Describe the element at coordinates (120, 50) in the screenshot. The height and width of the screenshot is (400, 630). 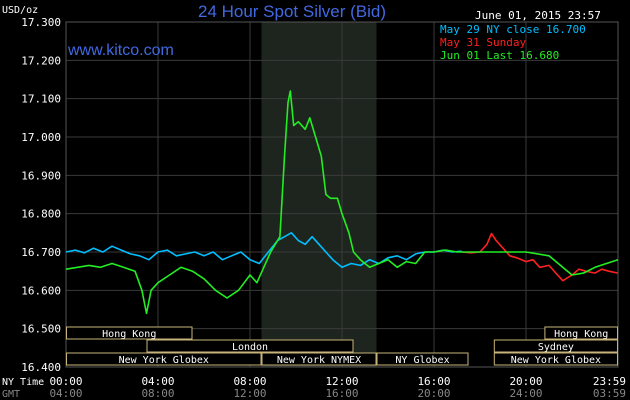
I see `watermark-url: www.kitco.com` at that location.